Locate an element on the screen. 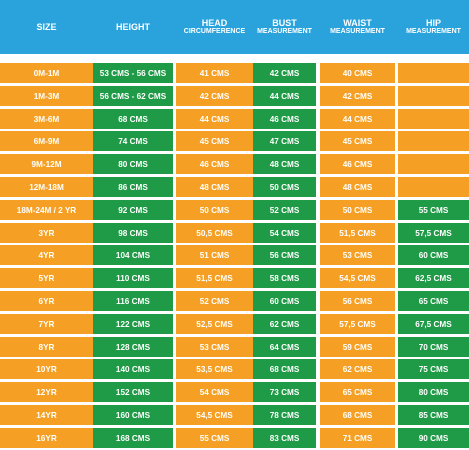 The width and height of the screenshot is (469, 450). cell-size: 7YR is located at coordinates (46, 324).